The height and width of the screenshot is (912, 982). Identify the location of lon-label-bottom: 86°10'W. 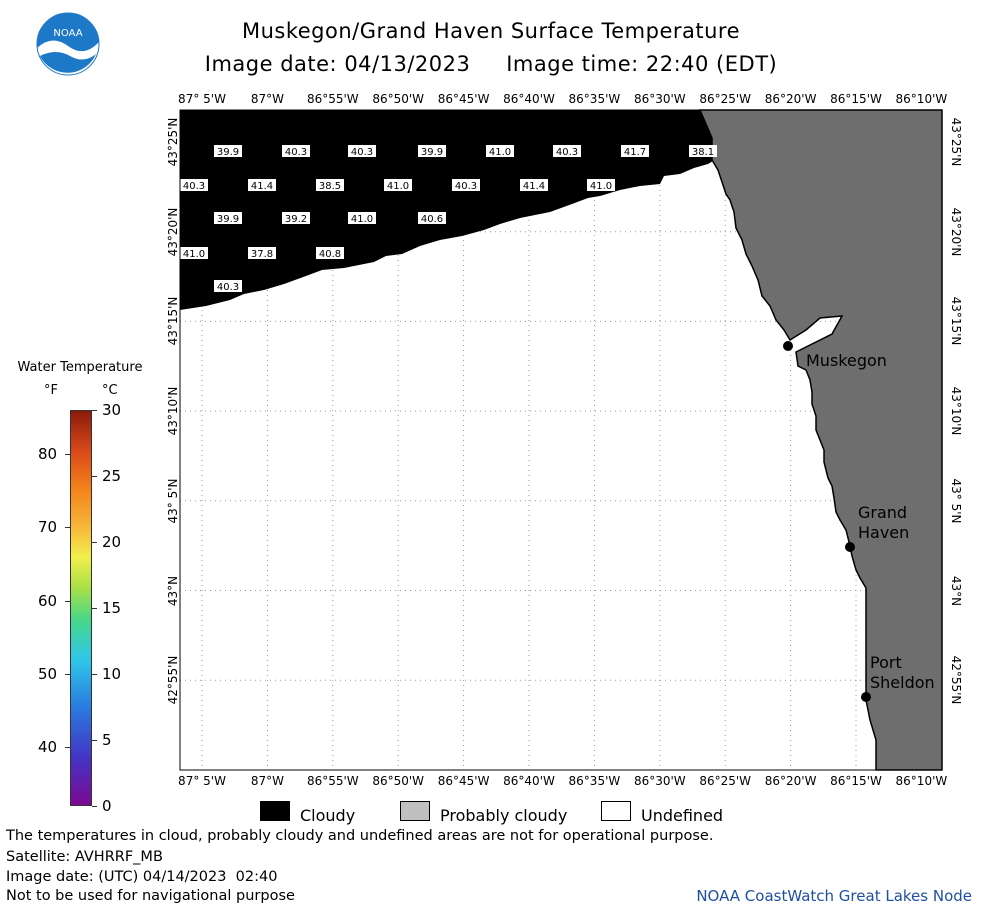
(921, 781).